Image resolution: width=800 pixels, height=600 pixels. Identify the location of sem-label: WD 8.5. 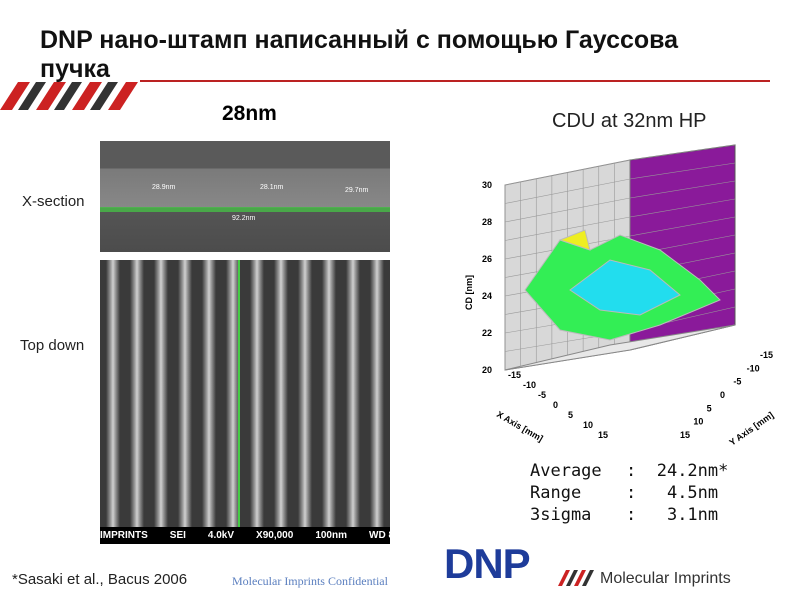
(379, 535).